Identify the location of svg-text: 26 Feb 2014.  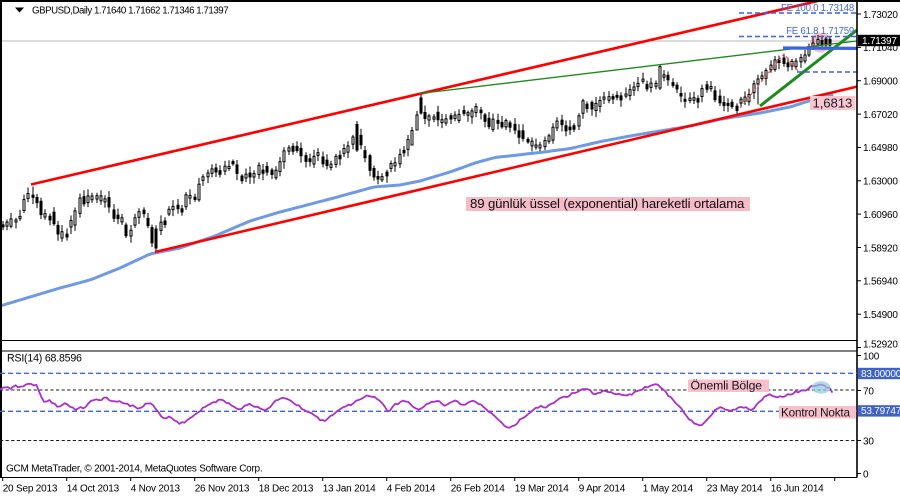
(478, 489).